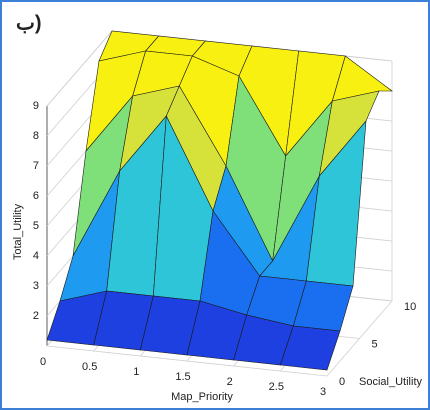  Describe the element at coordinates (410, 307) in the screenshot. I see `y-tick-label: 10` at that location.